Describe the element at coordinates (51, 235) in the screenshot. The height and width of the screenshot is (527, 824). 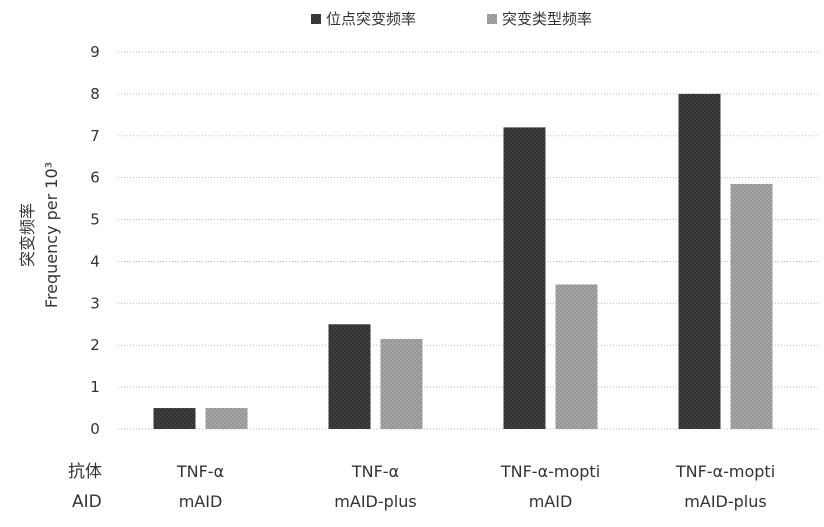
I see `y-axis-title-line-2: Frequency per 10³` at that location.